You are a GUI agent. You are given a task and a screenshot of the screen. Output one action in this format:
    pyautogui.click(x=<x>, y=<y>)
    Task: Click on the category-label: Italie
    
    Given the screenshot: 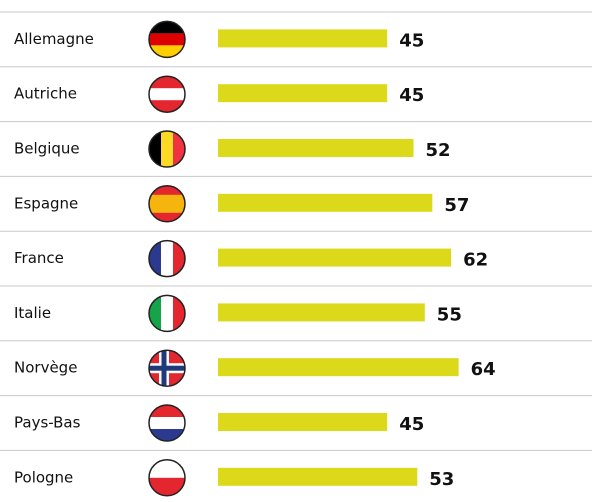 What is the action you would take?
    pyautogui.click(x=32, y=313)
    